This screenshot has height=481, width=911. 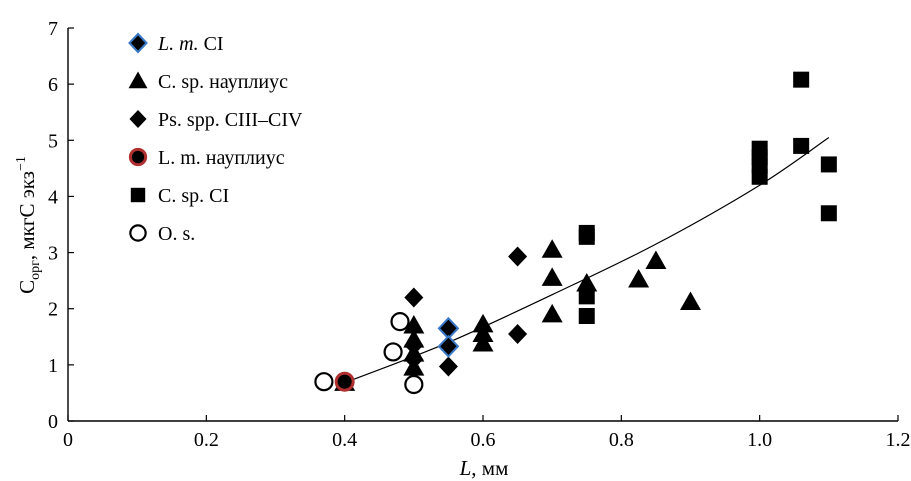 What do you see at coordinates (898, 440) in the screenshot?
I see `x-tick-label: 1.2` at bounding box center [898, 440].